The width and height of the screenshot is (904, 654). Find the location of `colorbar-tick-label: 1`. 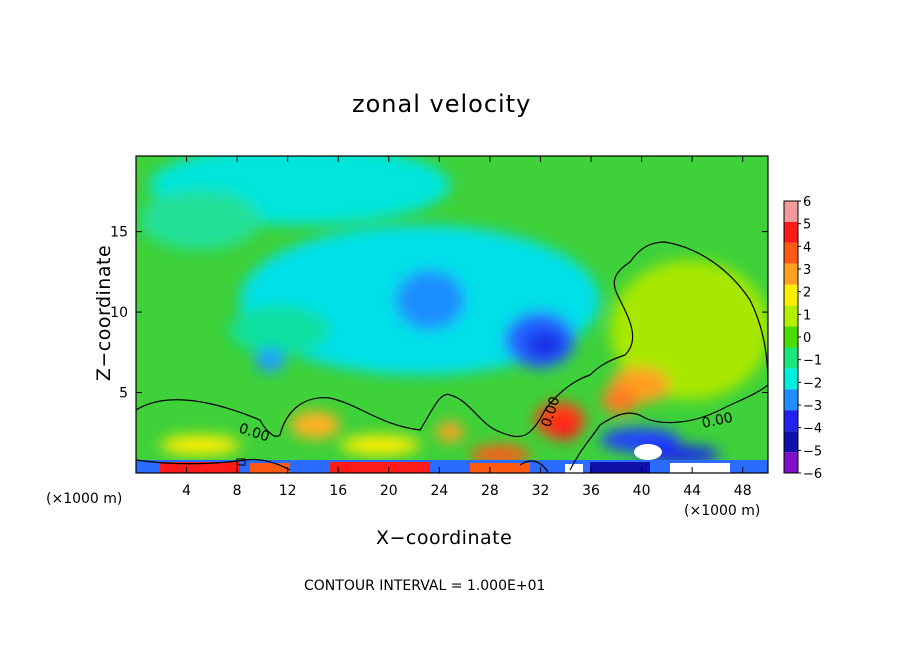

colorbar-tick-label: 1 is located at coordinates (807, 315).